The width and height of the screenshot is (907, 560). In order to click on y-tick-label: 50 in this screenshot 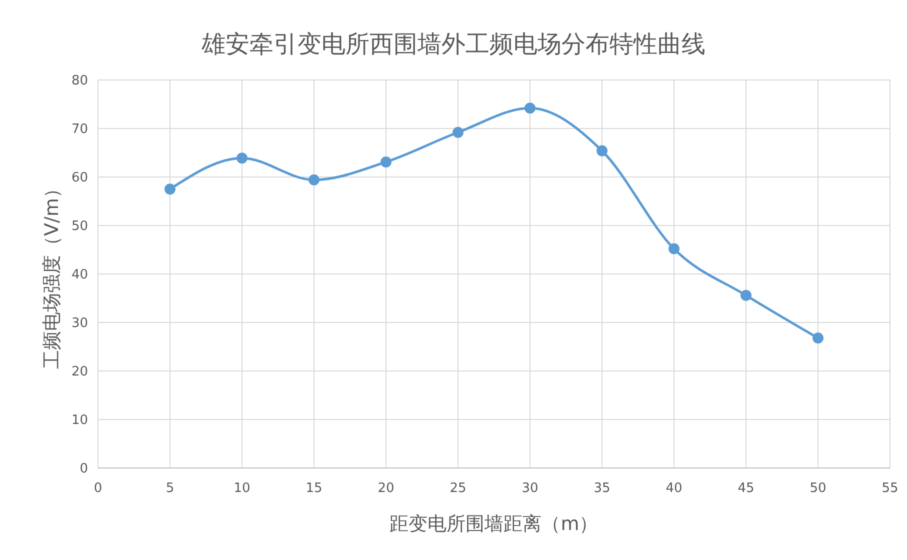, I will do `click(79, 226)`.